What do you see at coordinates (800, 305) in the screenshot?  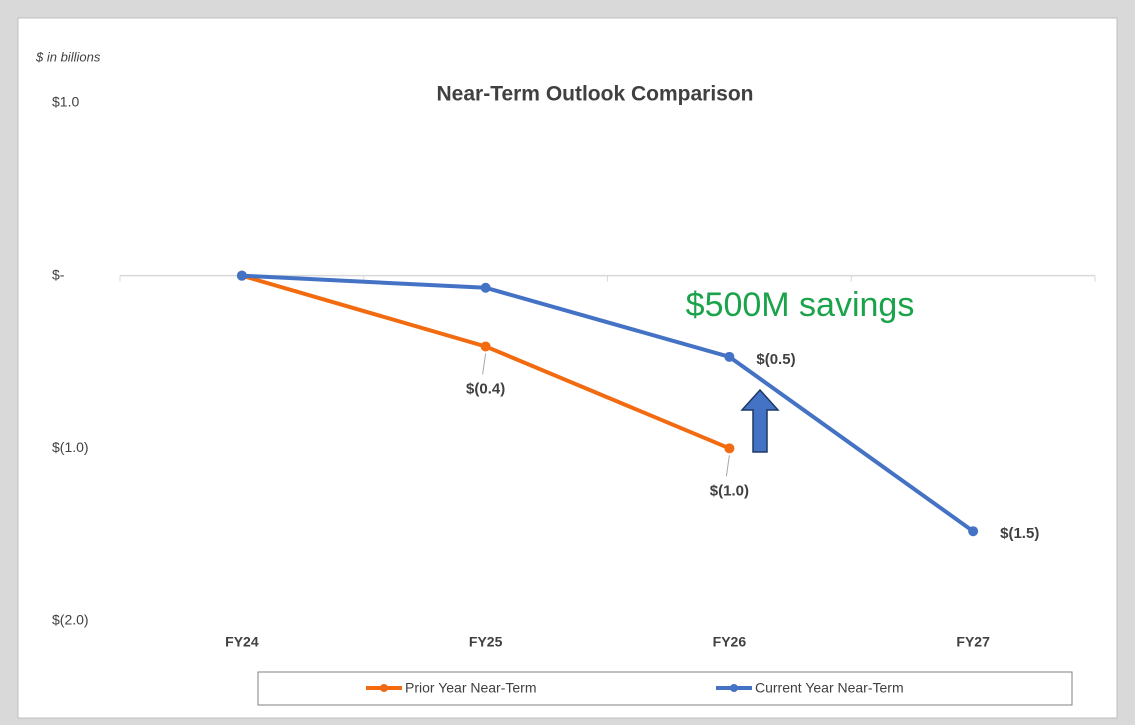 I see `annotation: $500M savings` at bounding box center [800, 305].